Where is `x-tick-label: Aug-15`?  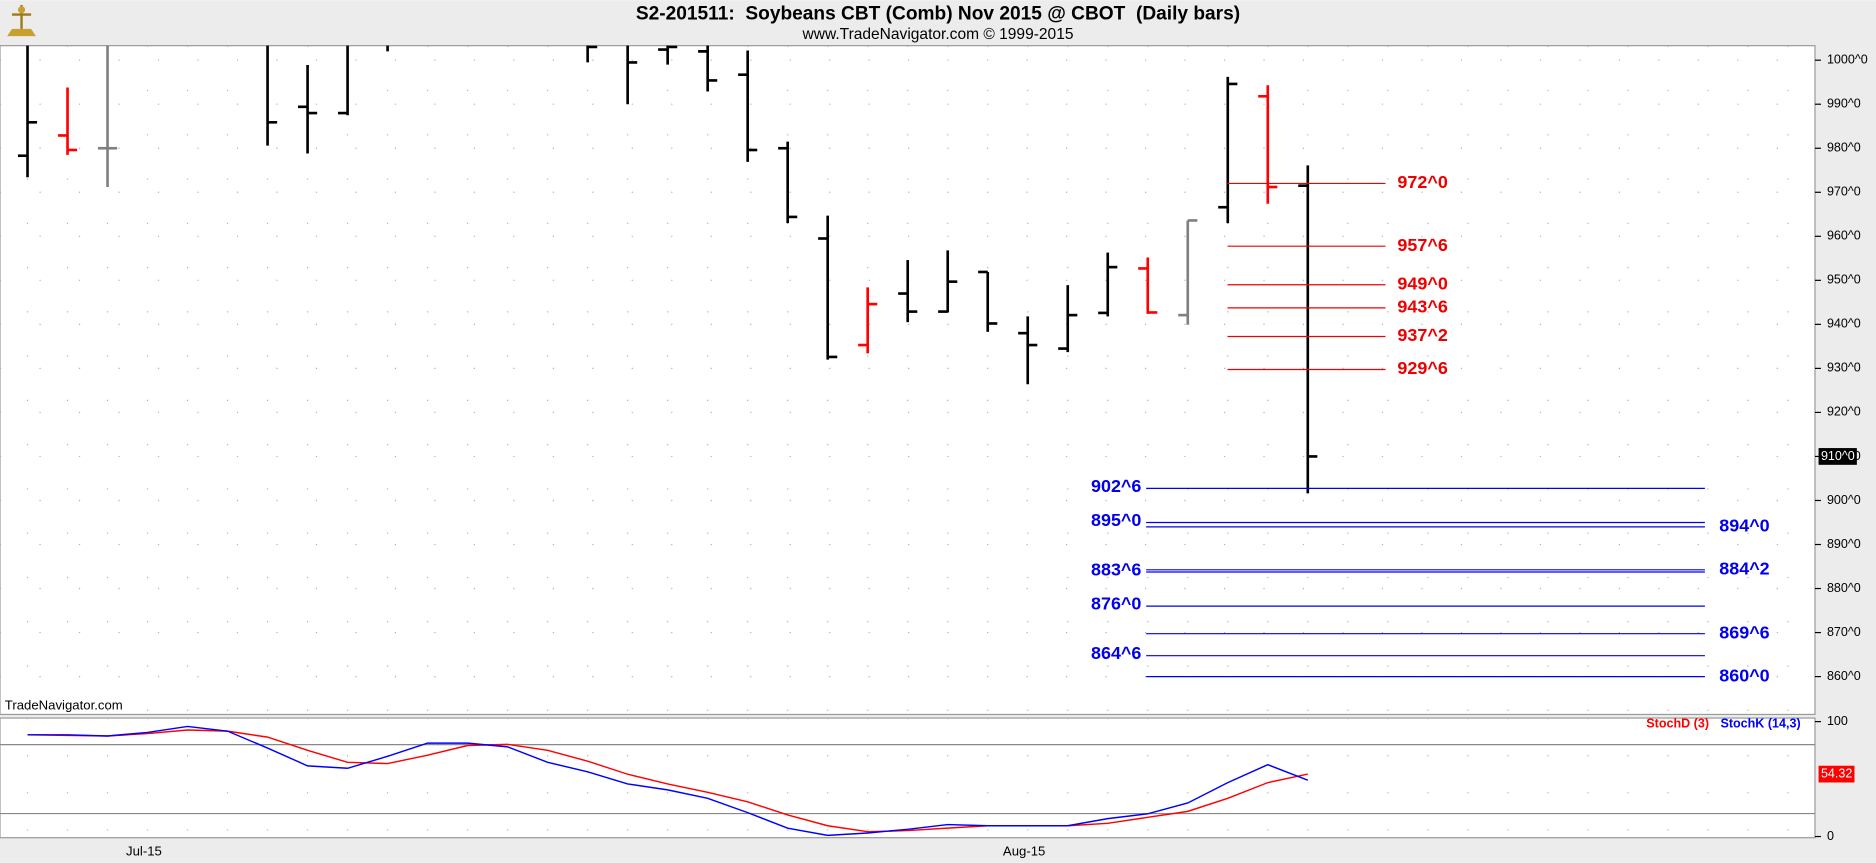
x-tick-label: Aug-15 is located at coordinates (1024, 851).